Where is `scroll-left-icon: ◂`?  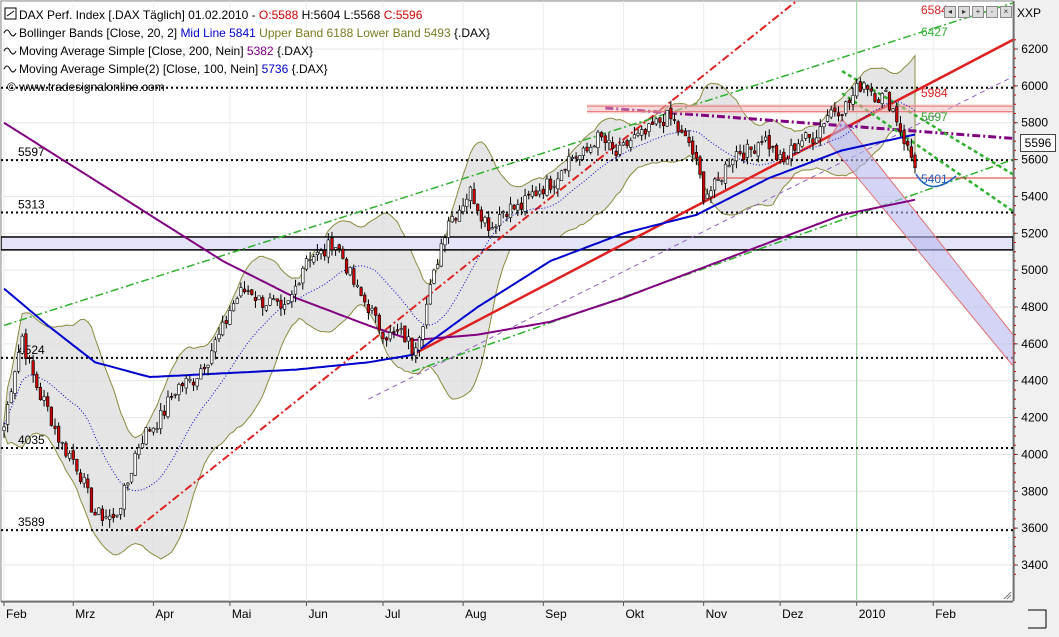 scroll-left-icon: ◂ is located at coordinates (950, 12).